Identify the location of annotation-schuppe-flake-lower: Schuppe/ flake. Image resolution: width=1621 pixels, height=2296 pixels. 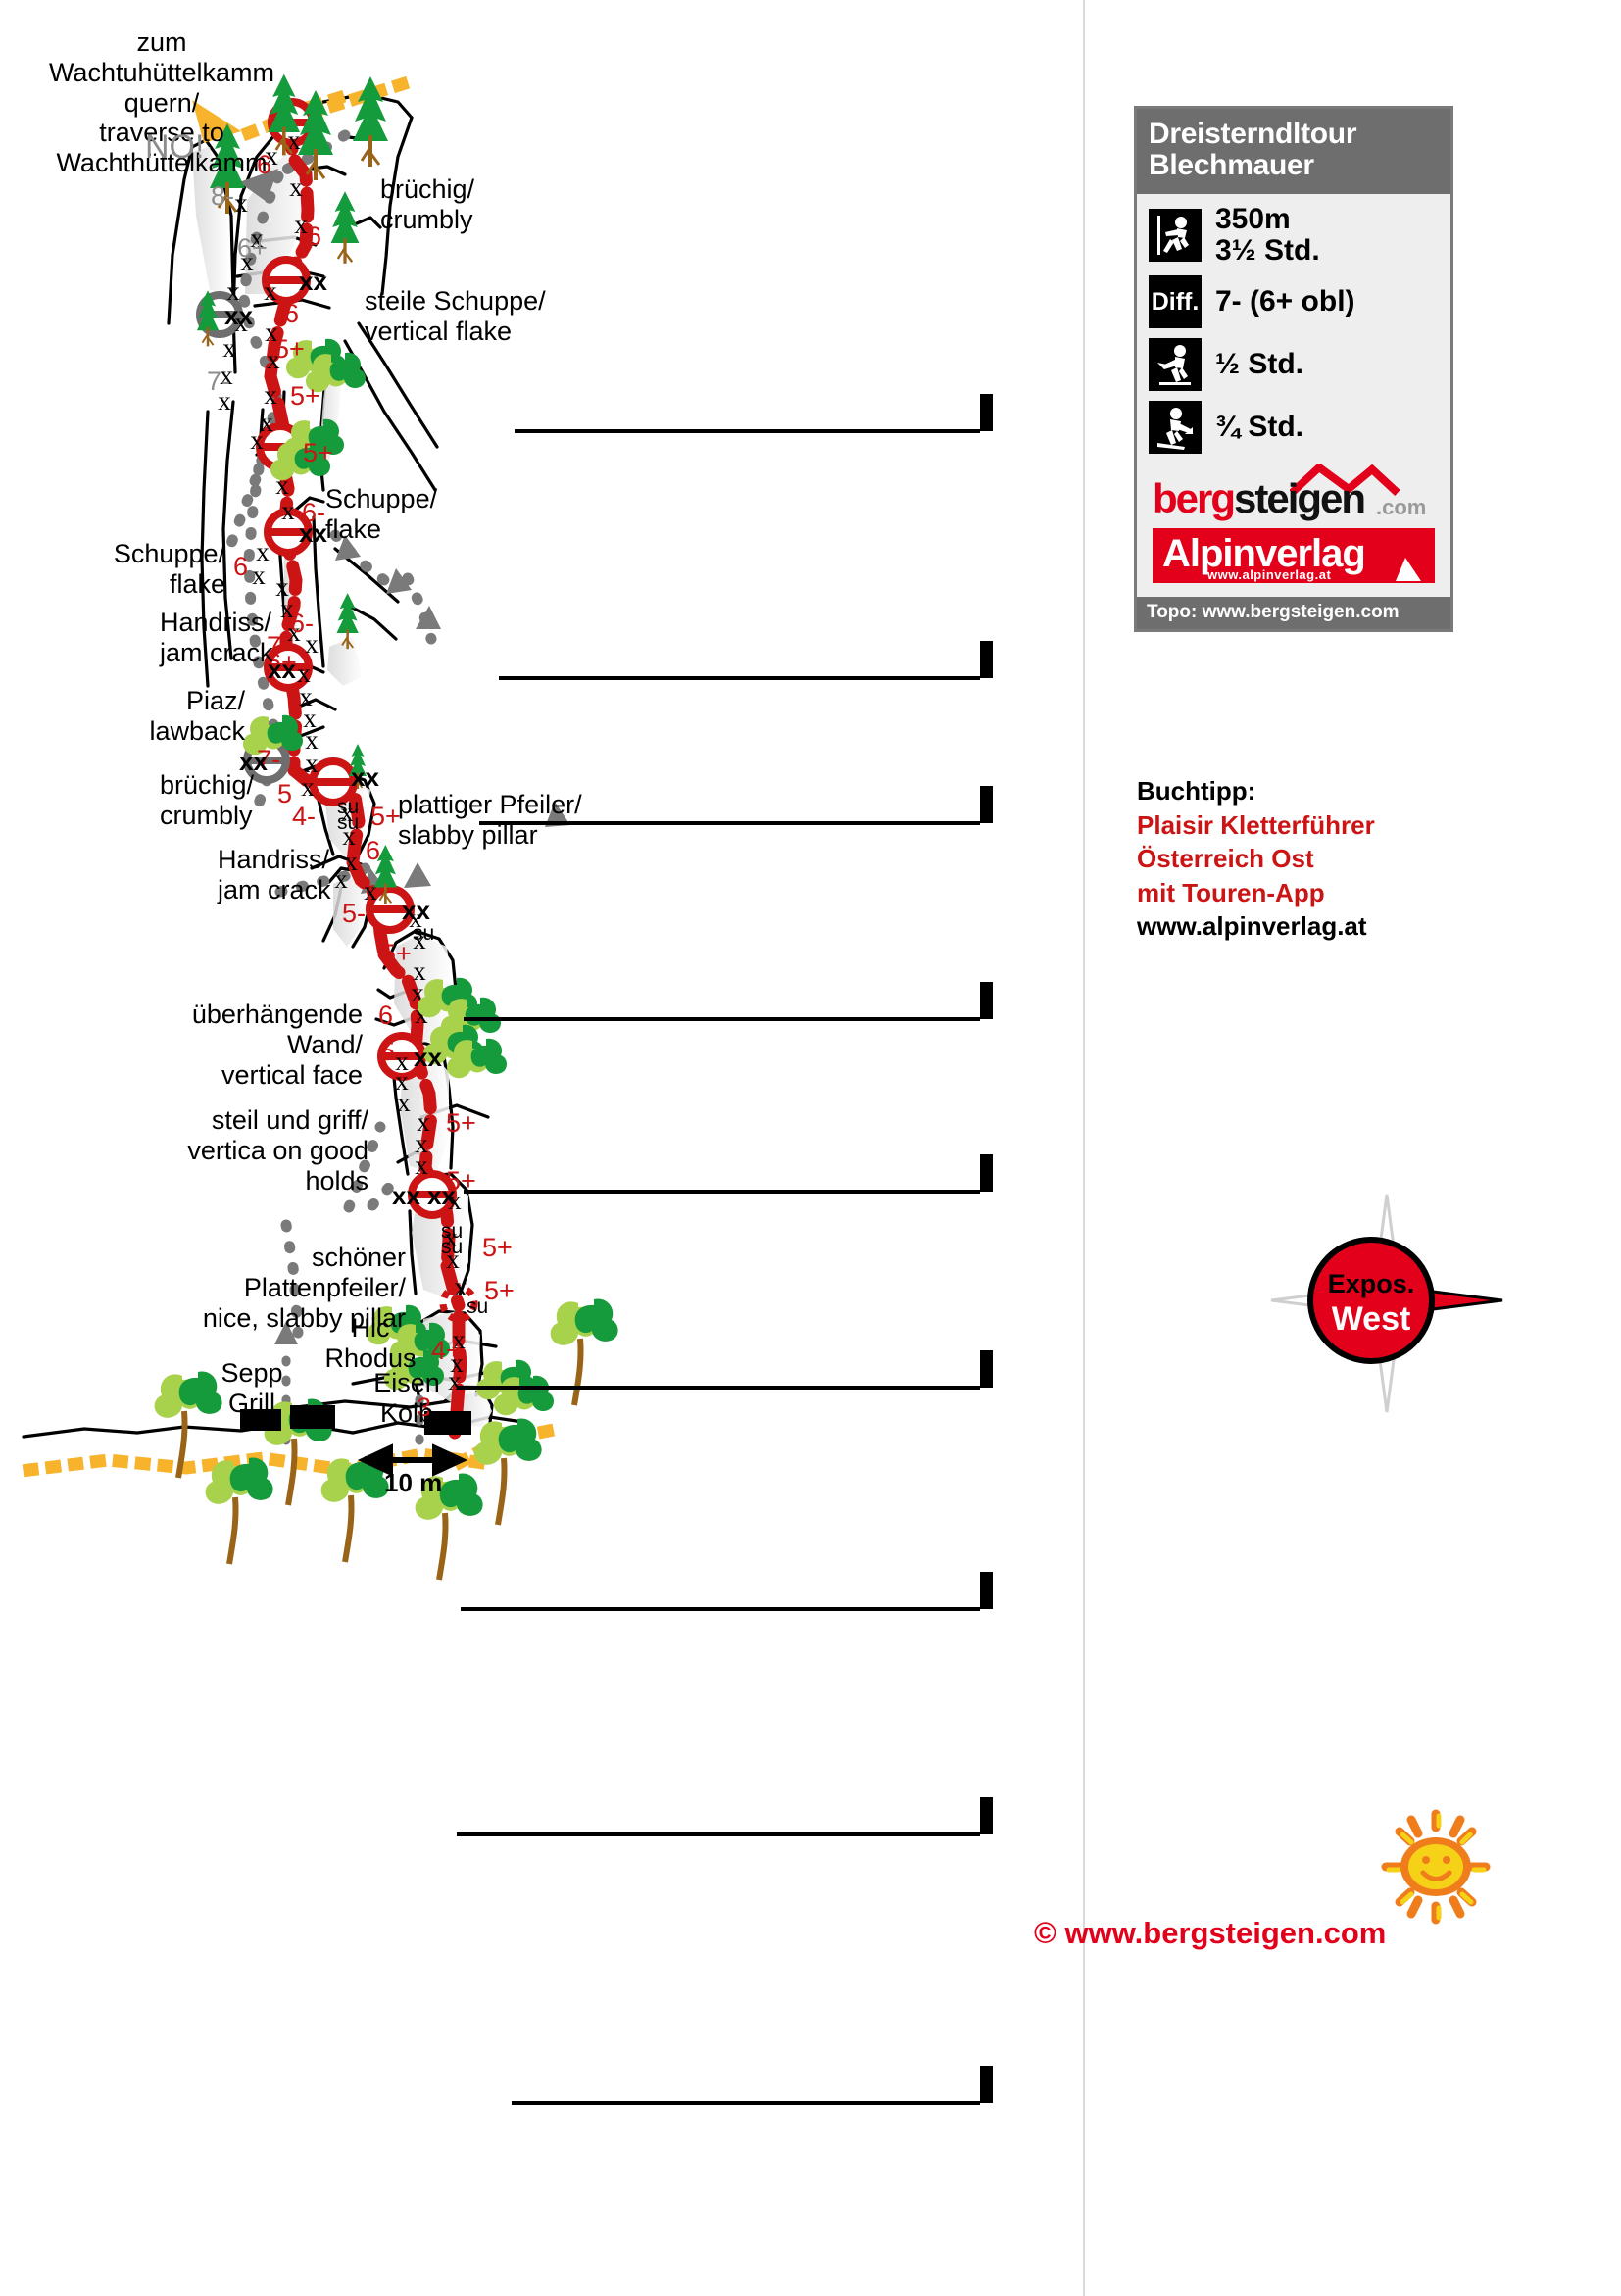
(142, 569).